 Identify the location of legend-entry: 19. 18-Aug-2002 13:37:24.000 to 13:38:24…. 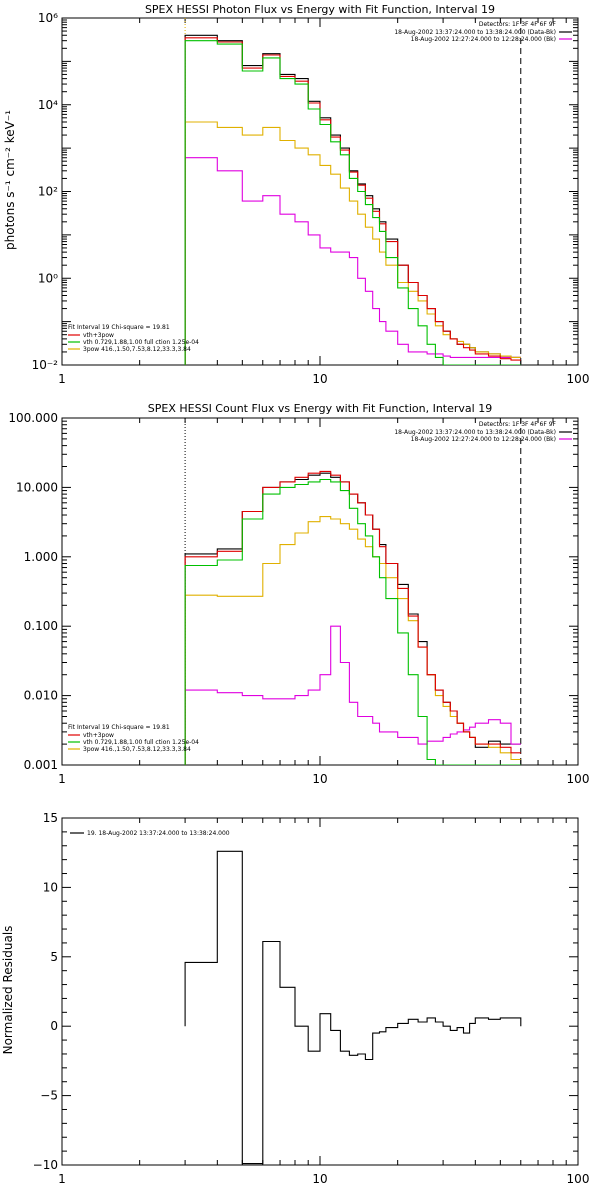
(158, 833).